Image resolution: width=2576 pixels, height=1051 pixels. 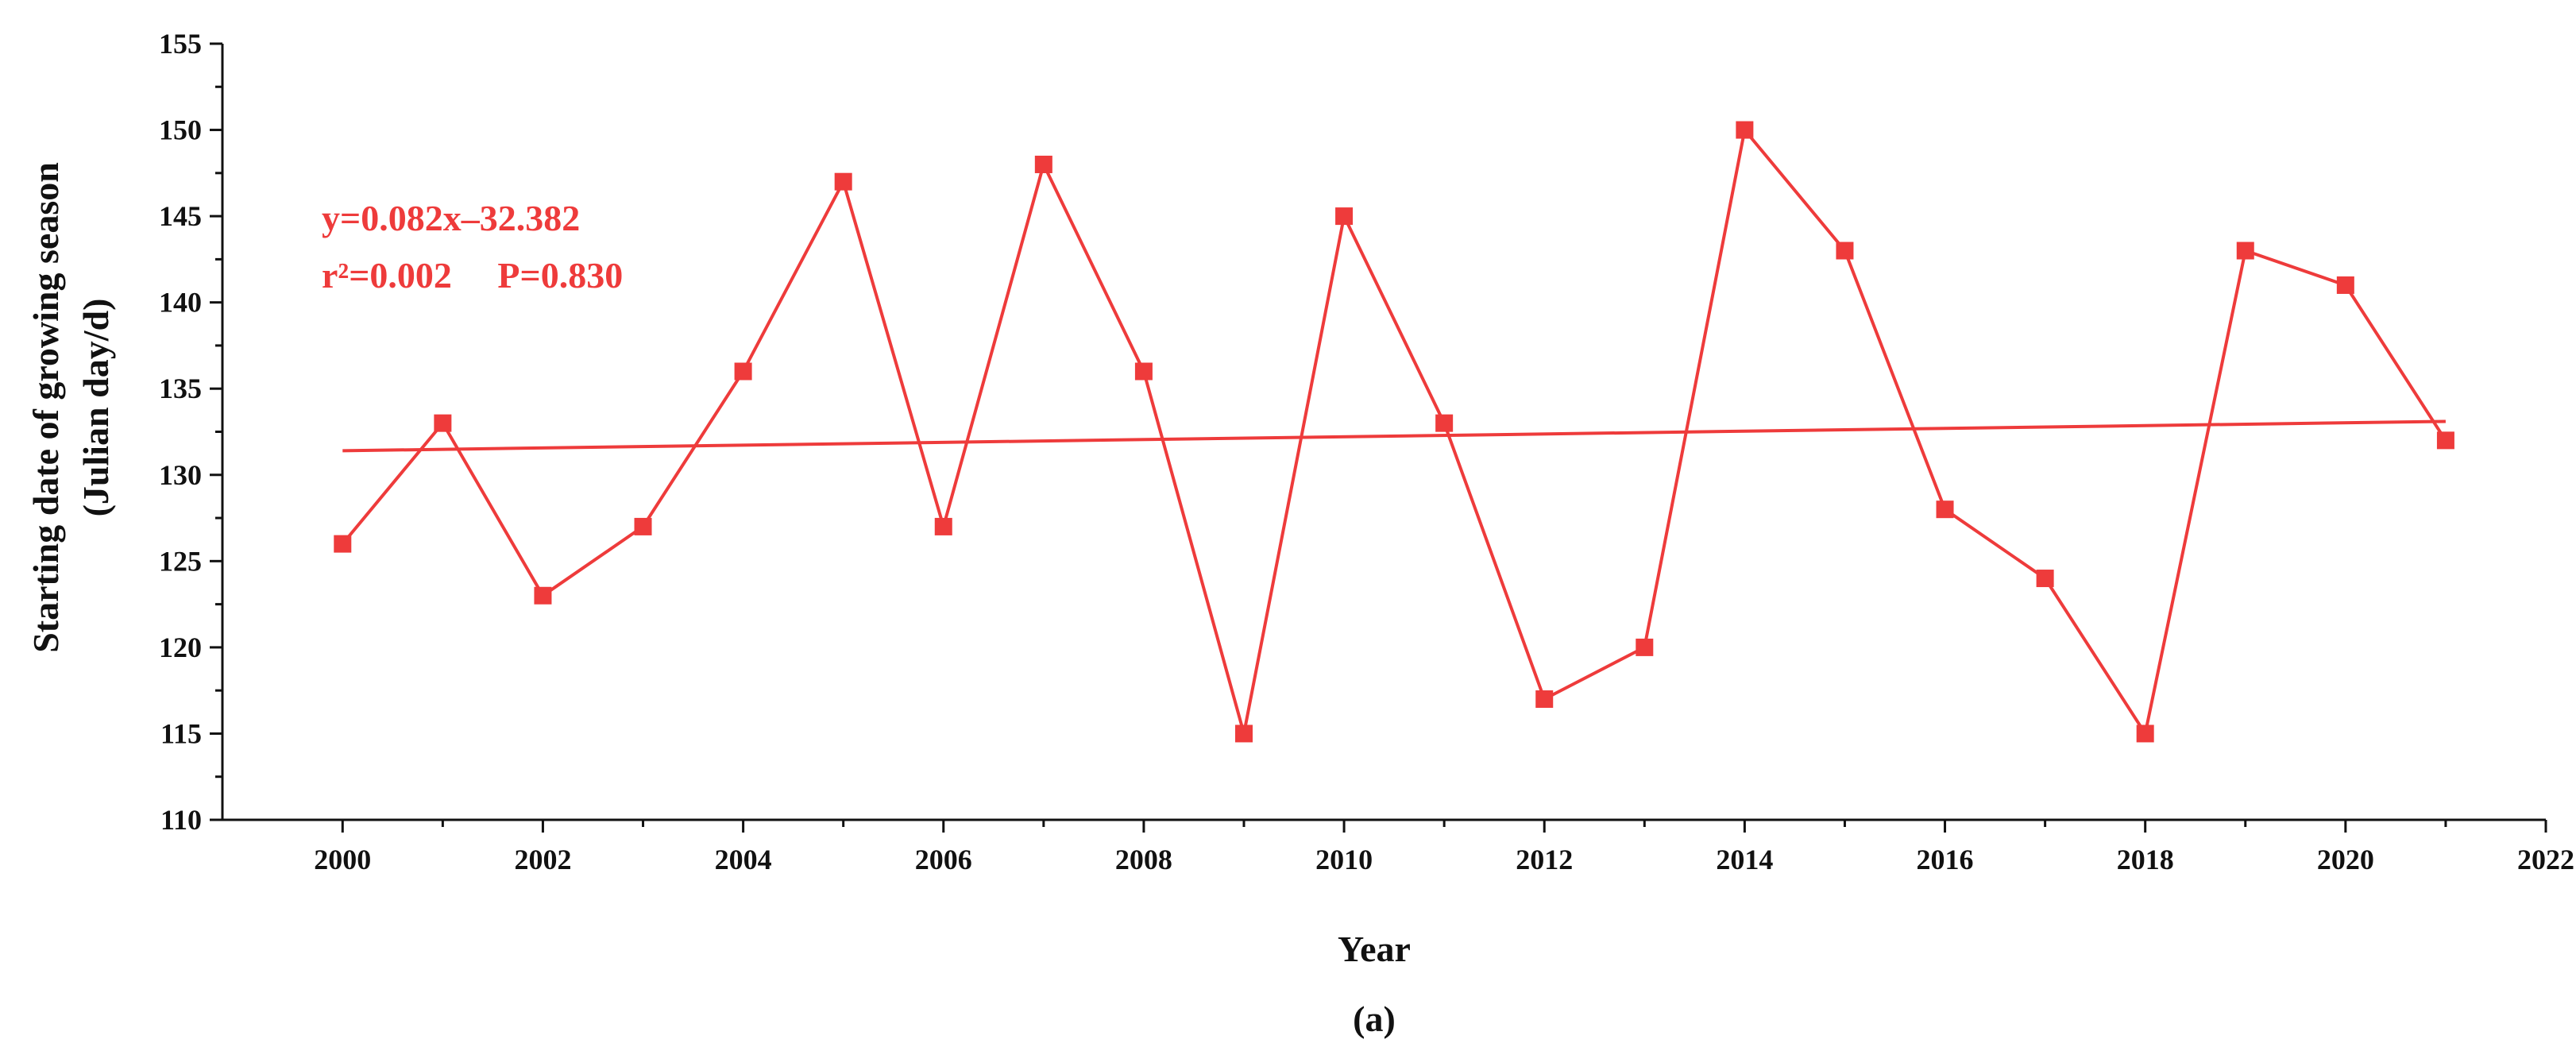 What do you see at coordinates (2345, 859) in the screenshot?
I see `x-tick-label: 2020` at bounding box center [2345, 859].